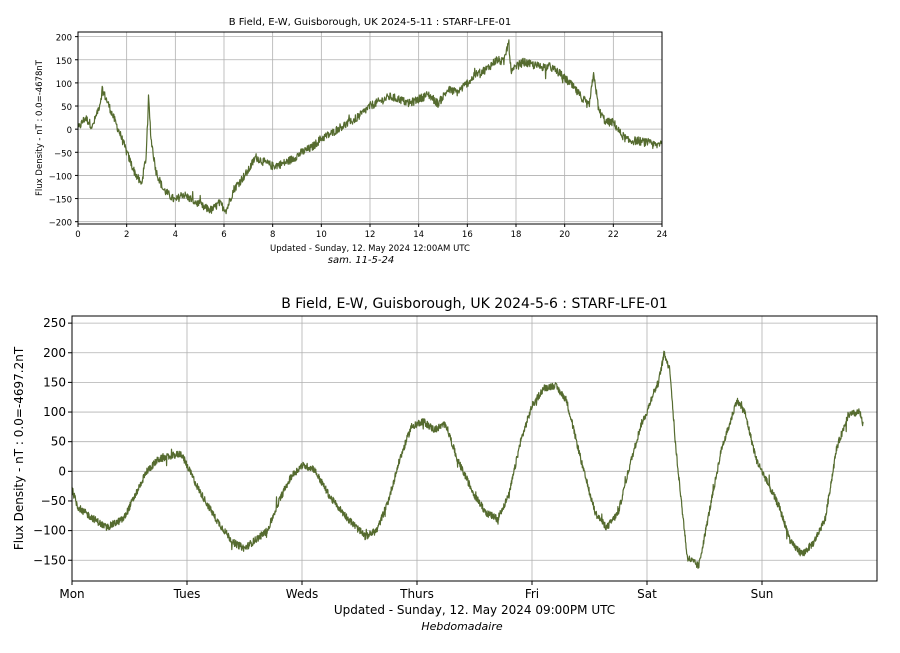  I want to click on x-tick-label: 12, so click(370, 235).